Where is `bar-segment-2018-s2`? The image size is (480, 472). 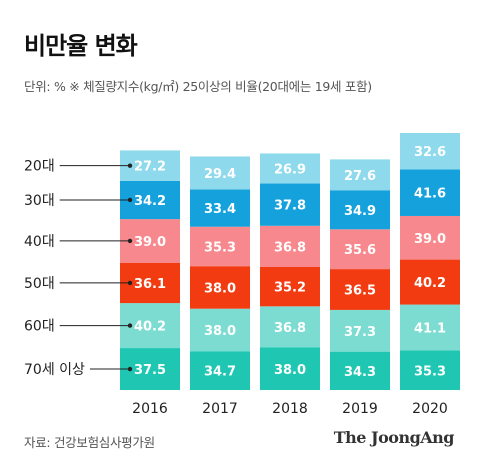
bar-segment-2018-s2 is located at coordinates (290, 286).